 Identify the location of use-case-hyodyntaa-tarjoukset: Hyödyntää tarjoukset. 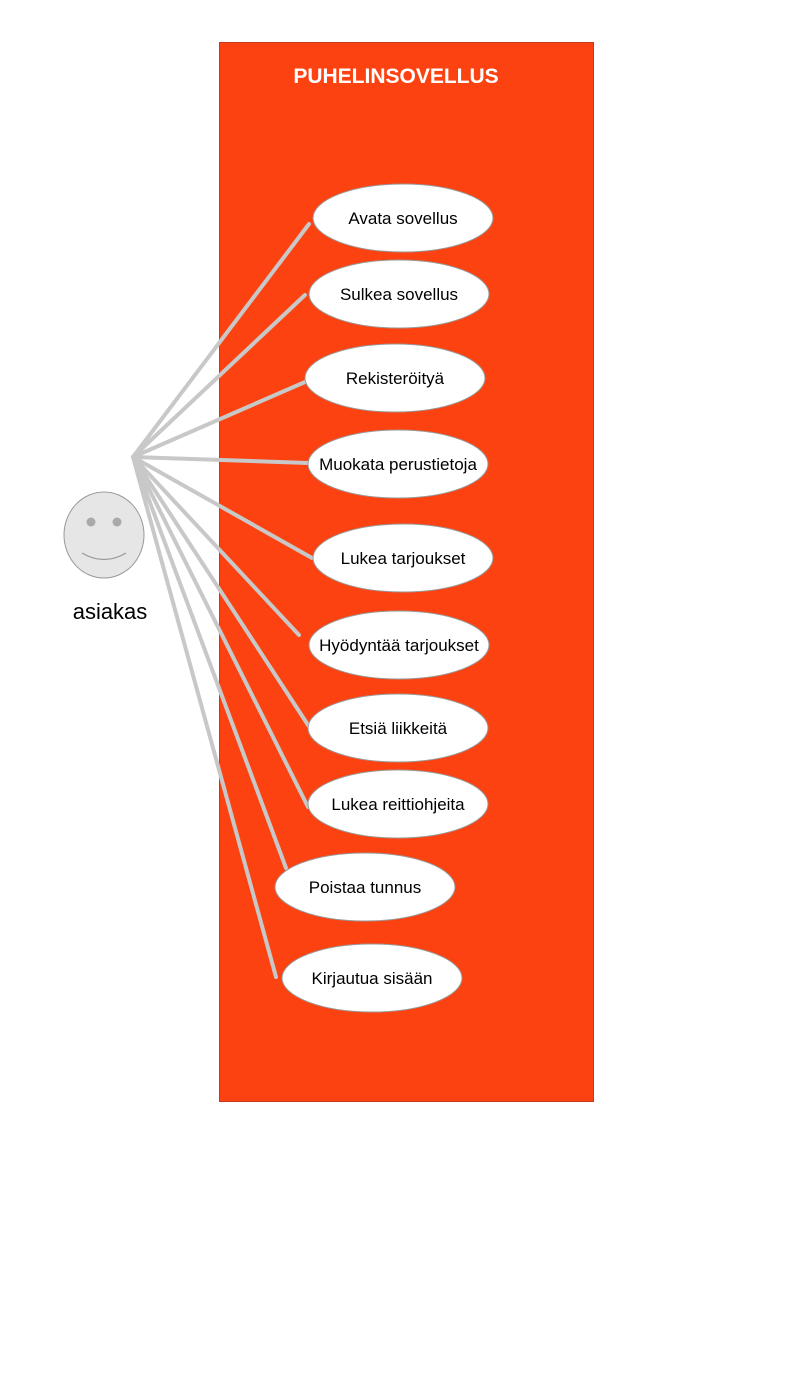
(399, 645).